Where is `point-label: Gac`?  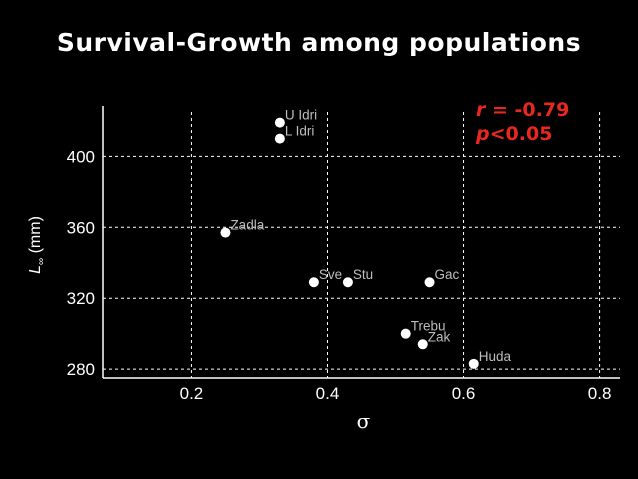
point-label: Gac is located at coordinates (447, 274).